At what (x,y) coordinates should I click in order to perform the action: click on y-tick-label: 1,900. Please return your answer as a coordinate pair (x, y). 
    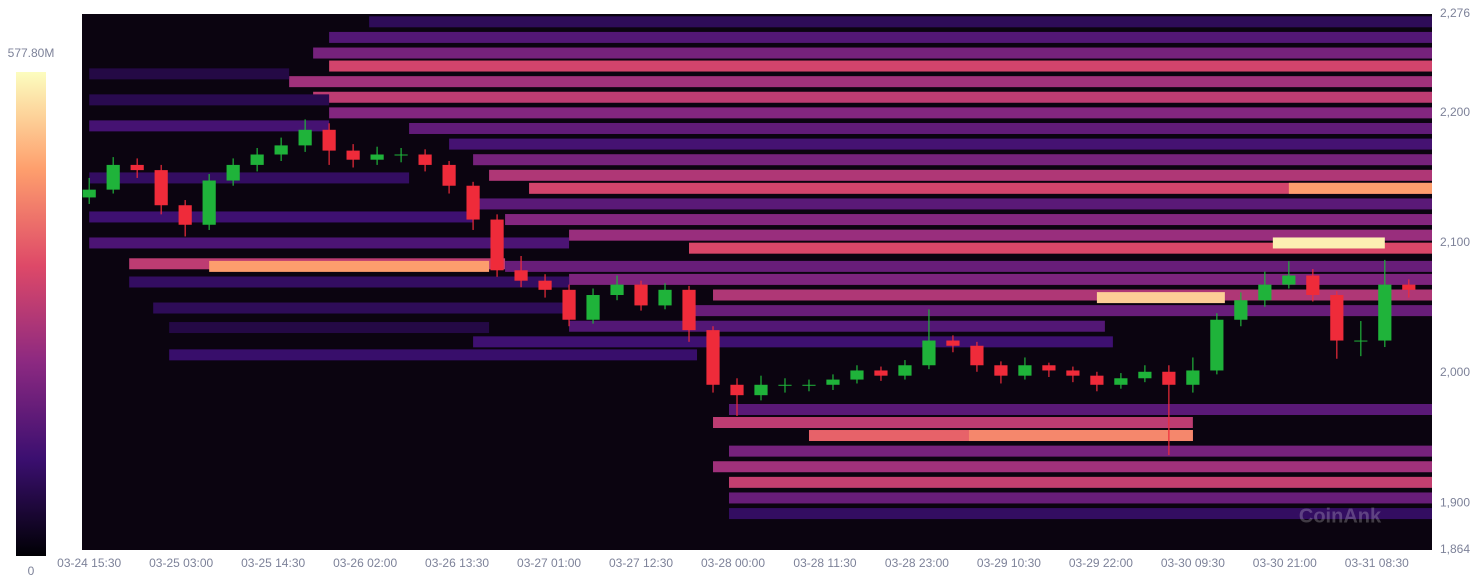
    Looking at the image, I should click on (1455, 502).